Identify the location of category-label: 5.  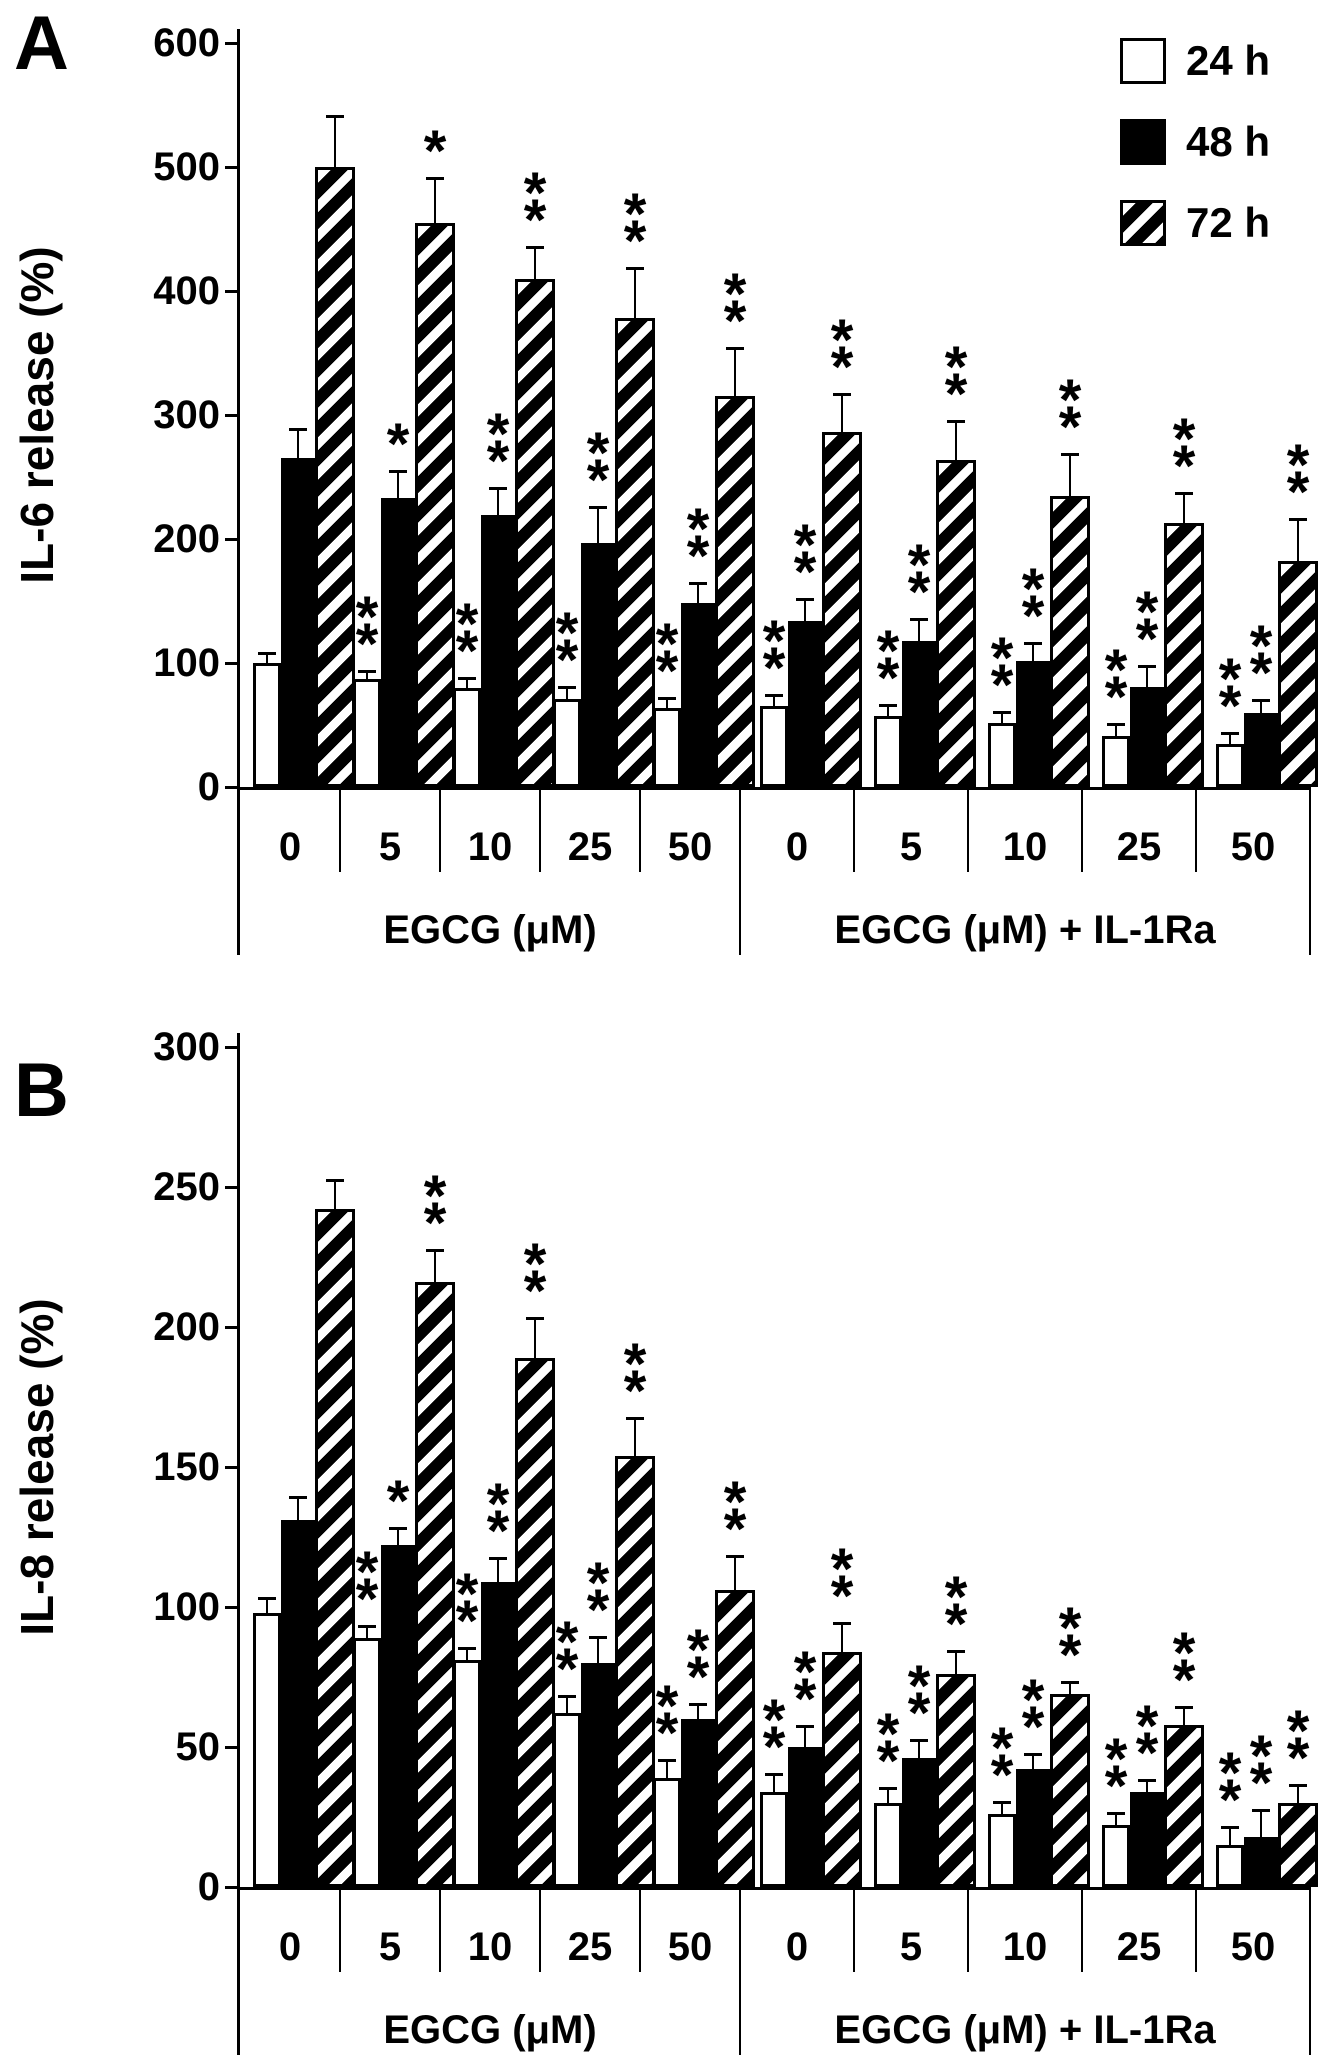
(911, 1947).